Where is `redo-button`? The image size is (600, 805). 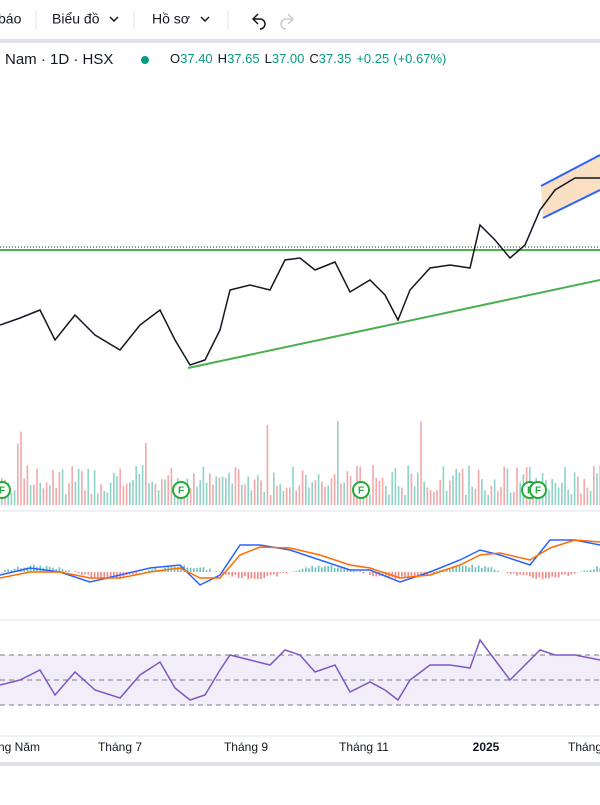
redo-button is located at coordinates (287, 21).